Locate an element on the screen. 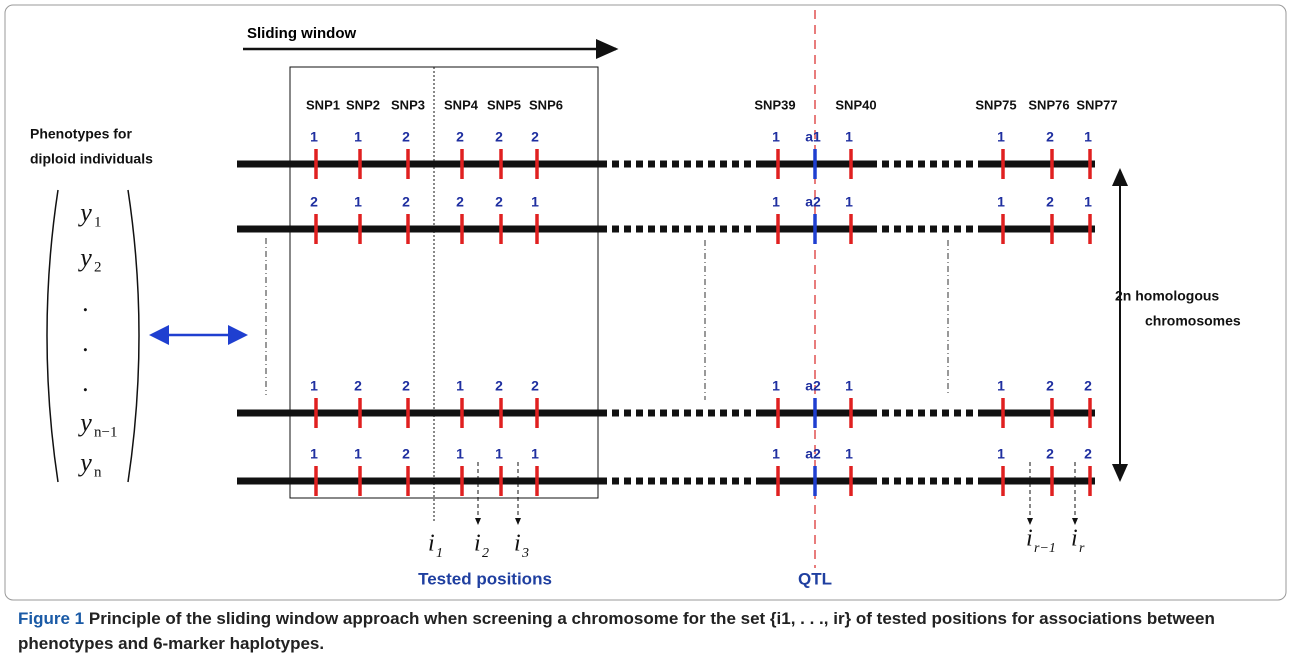  snp-label: SNP4 is located at coordinates (461, 104).